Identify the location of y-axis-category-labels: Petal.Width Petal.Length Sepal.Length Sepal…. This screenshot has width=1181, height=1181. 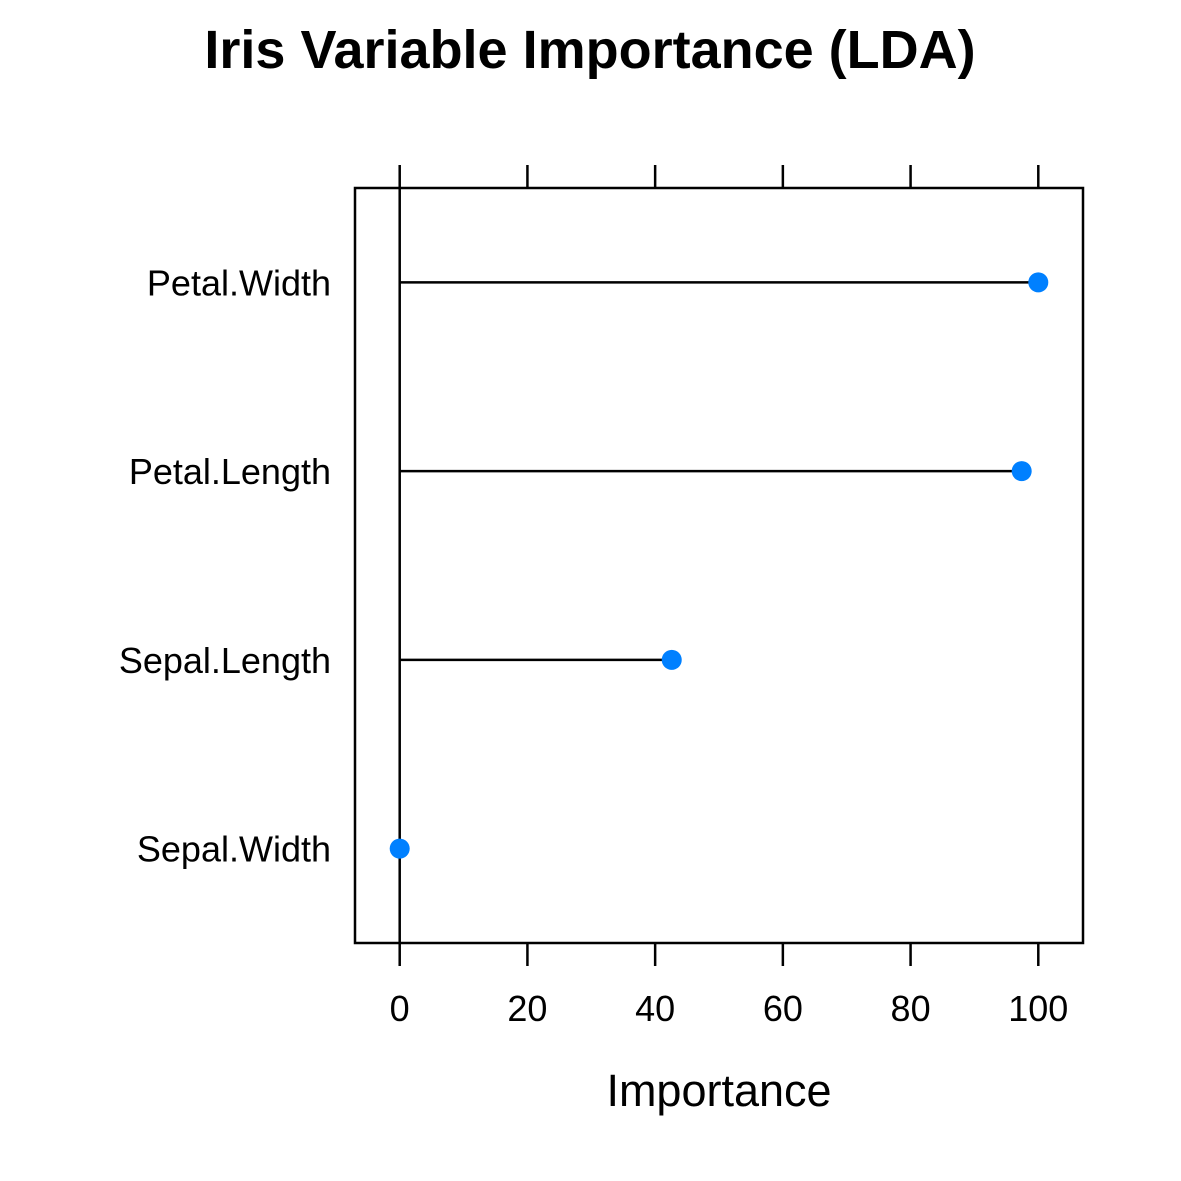
(225, 565).